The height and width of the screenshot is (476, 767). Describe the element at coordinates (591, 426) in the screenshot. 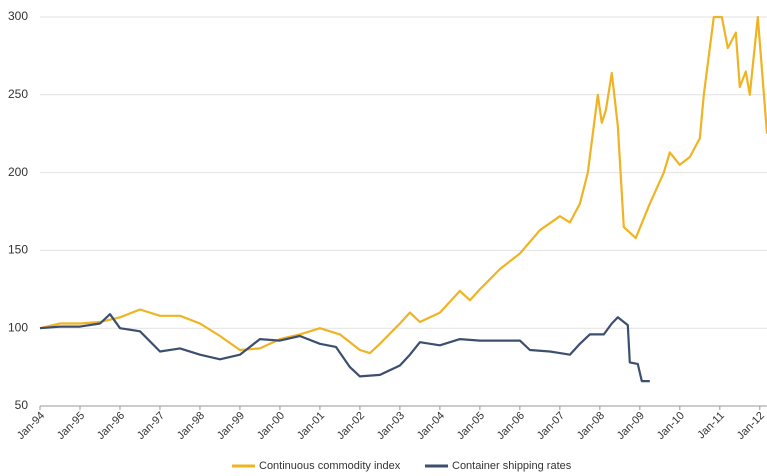

I see `x-tick-label: Jan-08` at that location.